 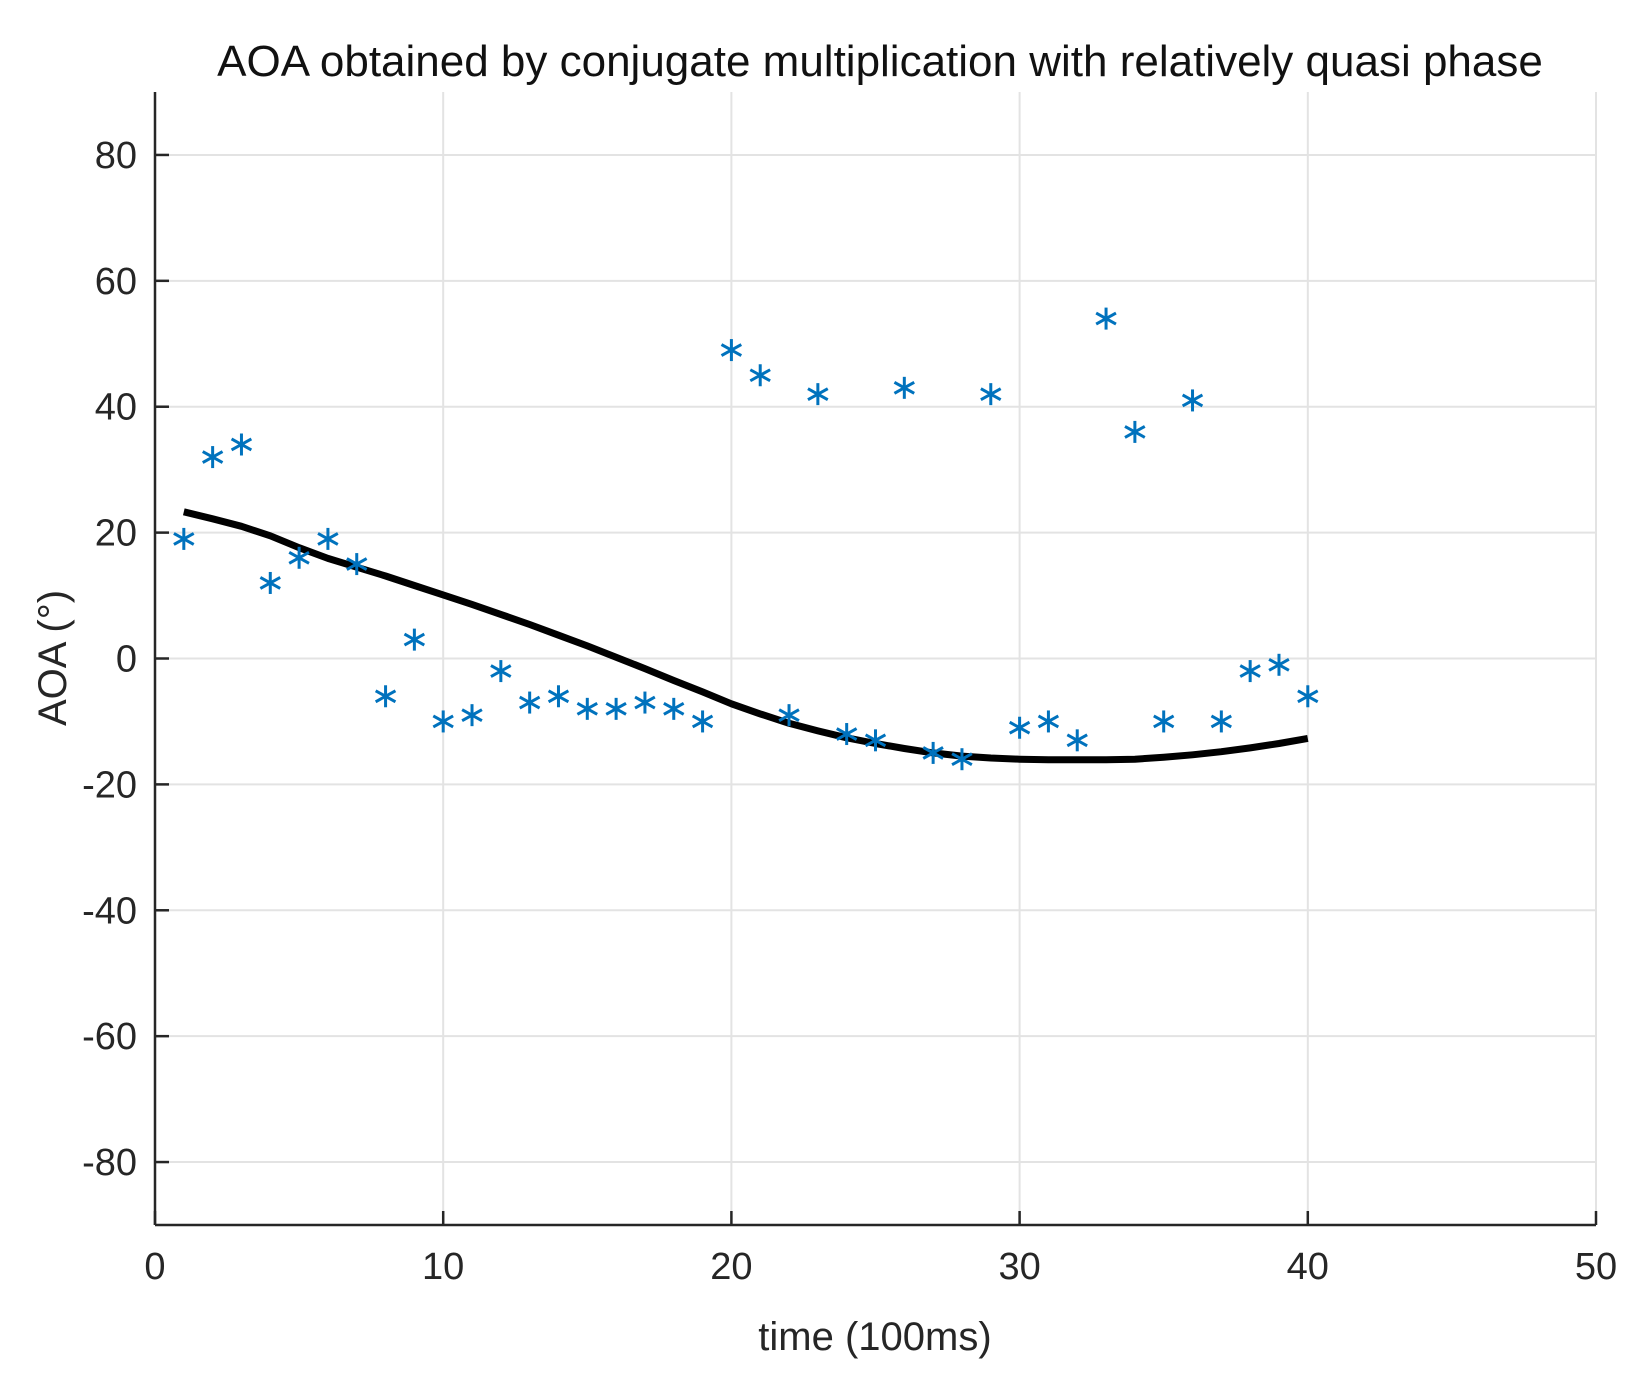 What do you see at coordinates (116, 282) in the screenshot?
I see `y-tick-label: 60` at bounding box center [116, 282].